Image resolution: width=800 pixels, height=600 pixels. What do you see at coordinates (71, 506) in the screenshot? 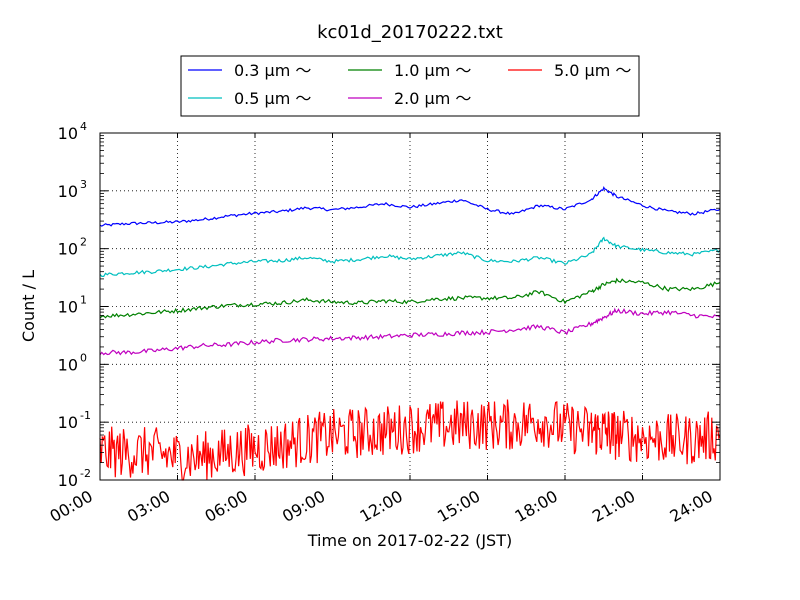
I see `x-tick-label: 00:00` at bounding box center [71, 506].